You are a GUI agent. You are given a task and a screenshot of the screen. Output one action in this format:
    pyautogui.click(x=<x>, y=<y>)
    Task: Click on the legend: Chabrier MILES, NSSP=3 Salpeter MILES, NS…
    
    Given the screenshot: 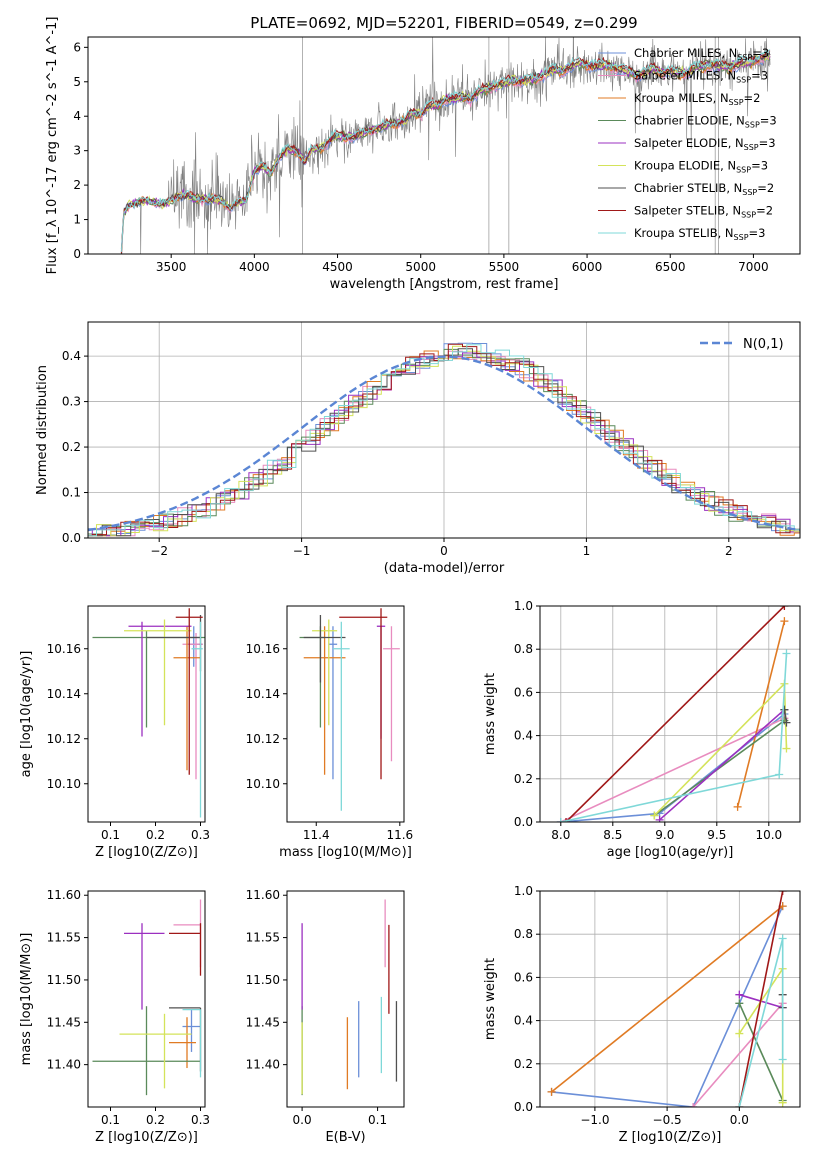 What is the action you would take?
    pyautogui.click(x=687, y=144)
    